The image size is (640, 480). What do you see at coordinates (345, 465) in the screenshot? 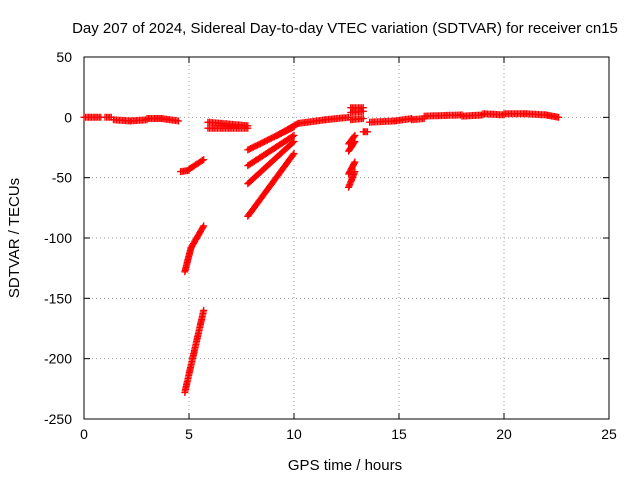
I see `x-axis-label: GPS time / hours` at bounding box center [345, 465].